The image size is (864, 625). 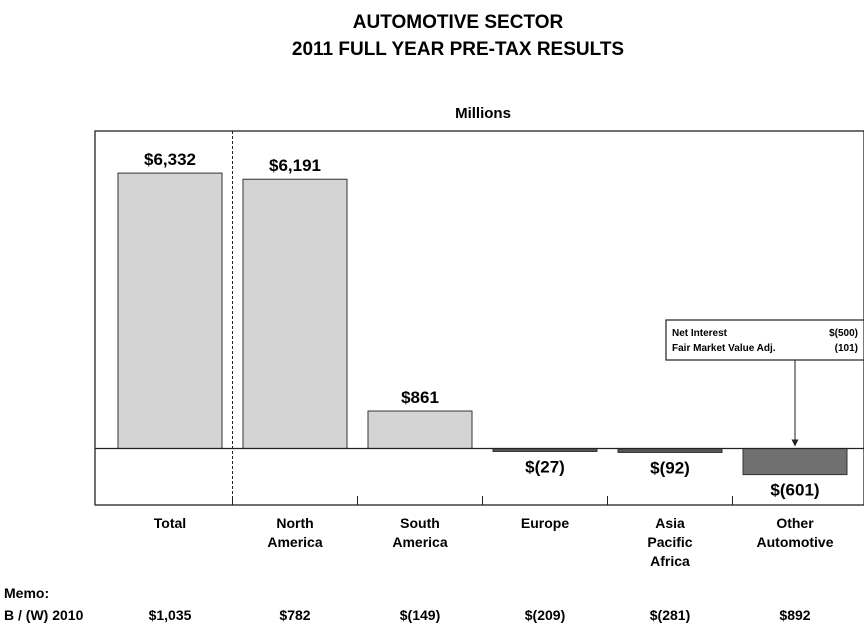 What do you see at coordinates (724, 348) in the screenshot?
I see `callout-row-label: Fair Market Value Adj.` at bounding box center [724, 348].